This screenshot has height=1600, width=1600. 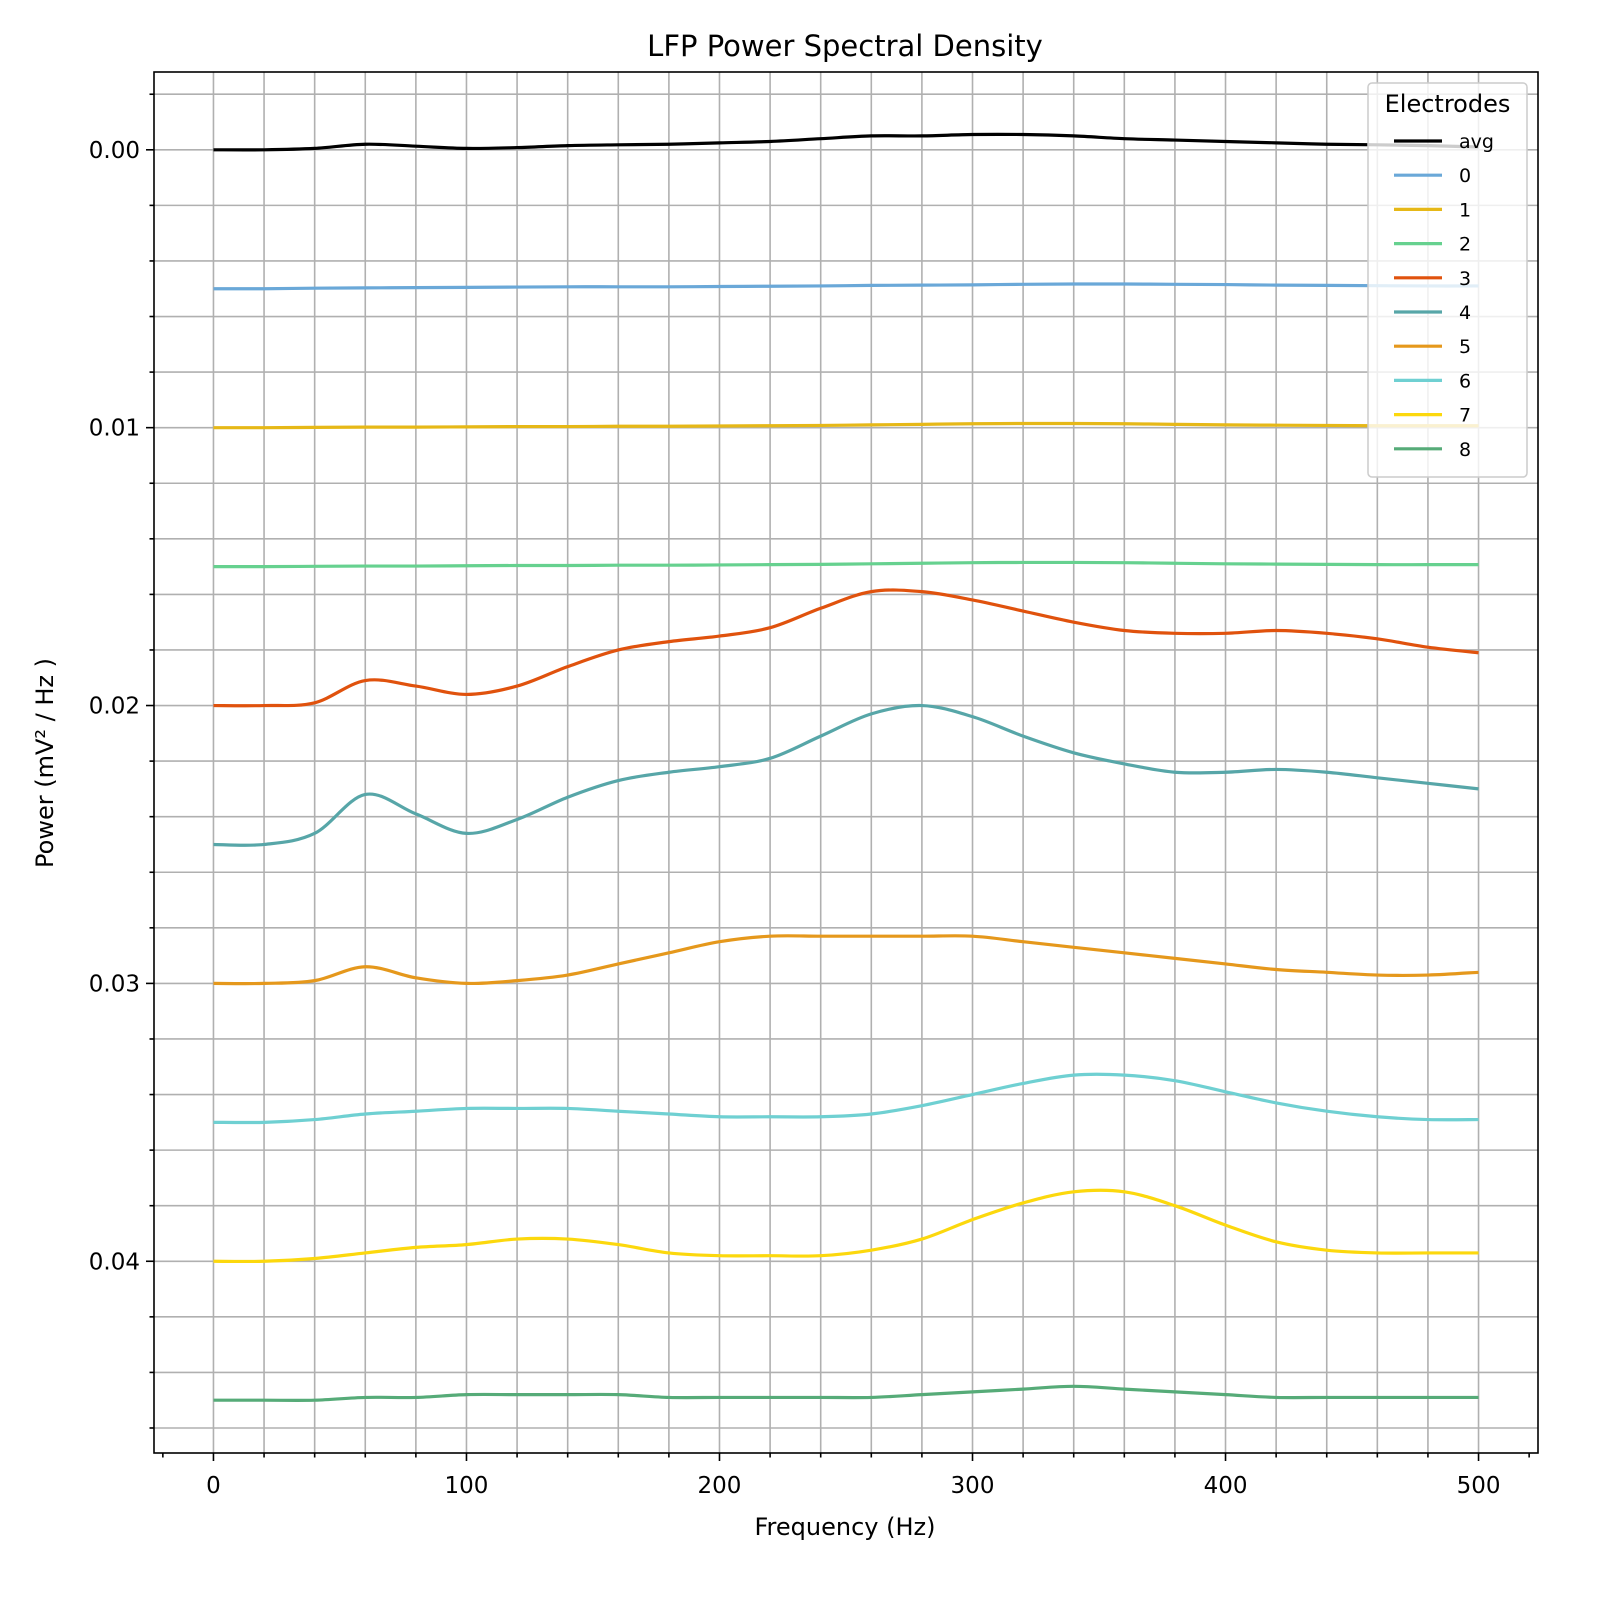 I want to click on y-tick-label: 0.00, so click(x=114, y=151).